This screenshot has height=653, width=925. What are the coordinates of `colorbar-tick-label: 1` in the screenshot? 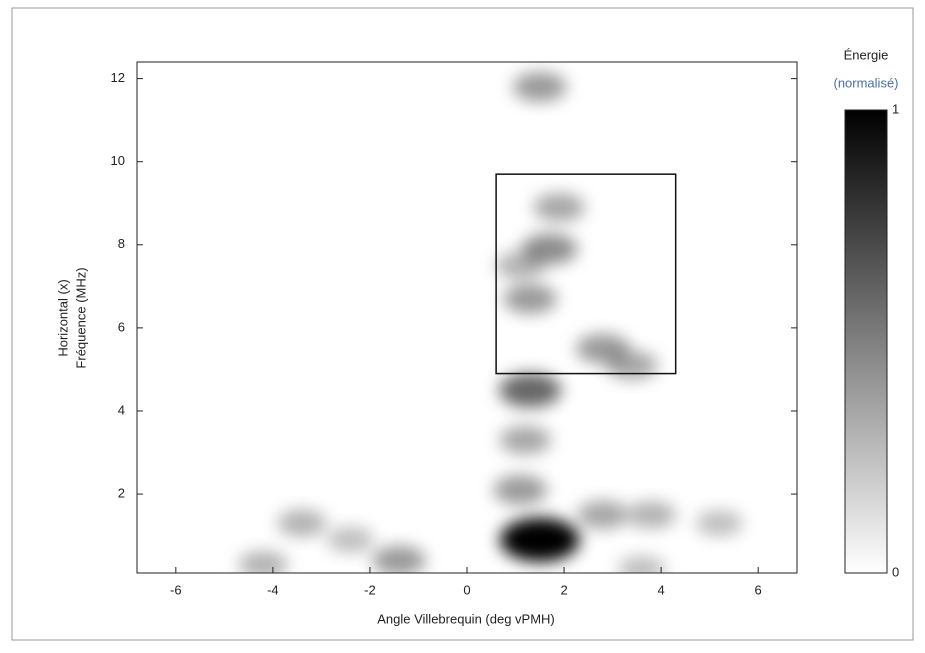 It's located at (895, 108).